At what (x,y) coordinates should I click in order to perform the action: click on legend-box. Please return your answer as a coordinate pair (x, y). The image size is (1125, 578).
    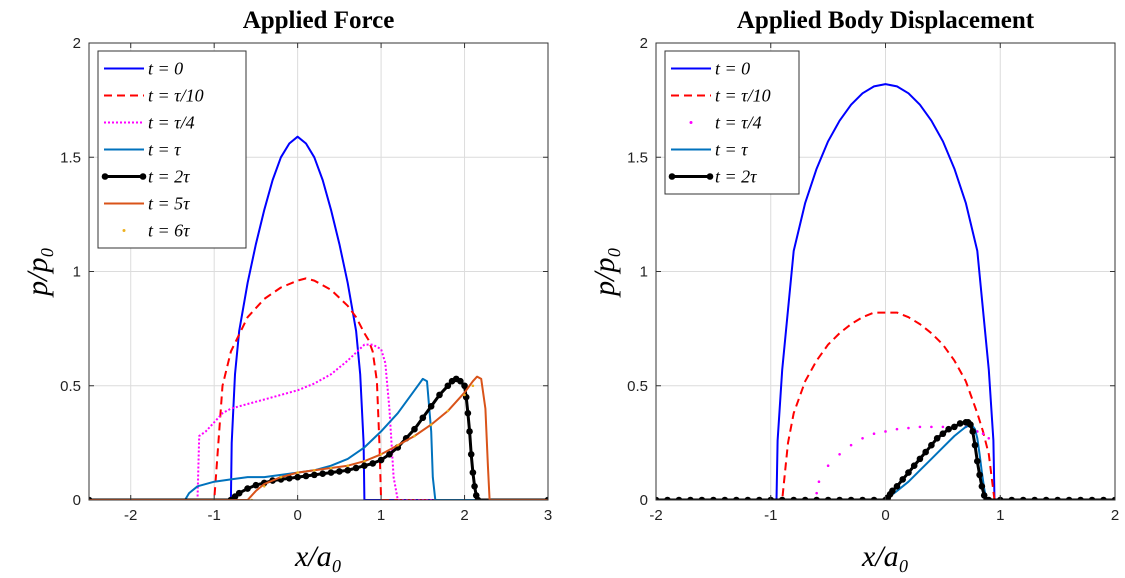
    Looking at the image, I should click on (732, 122).